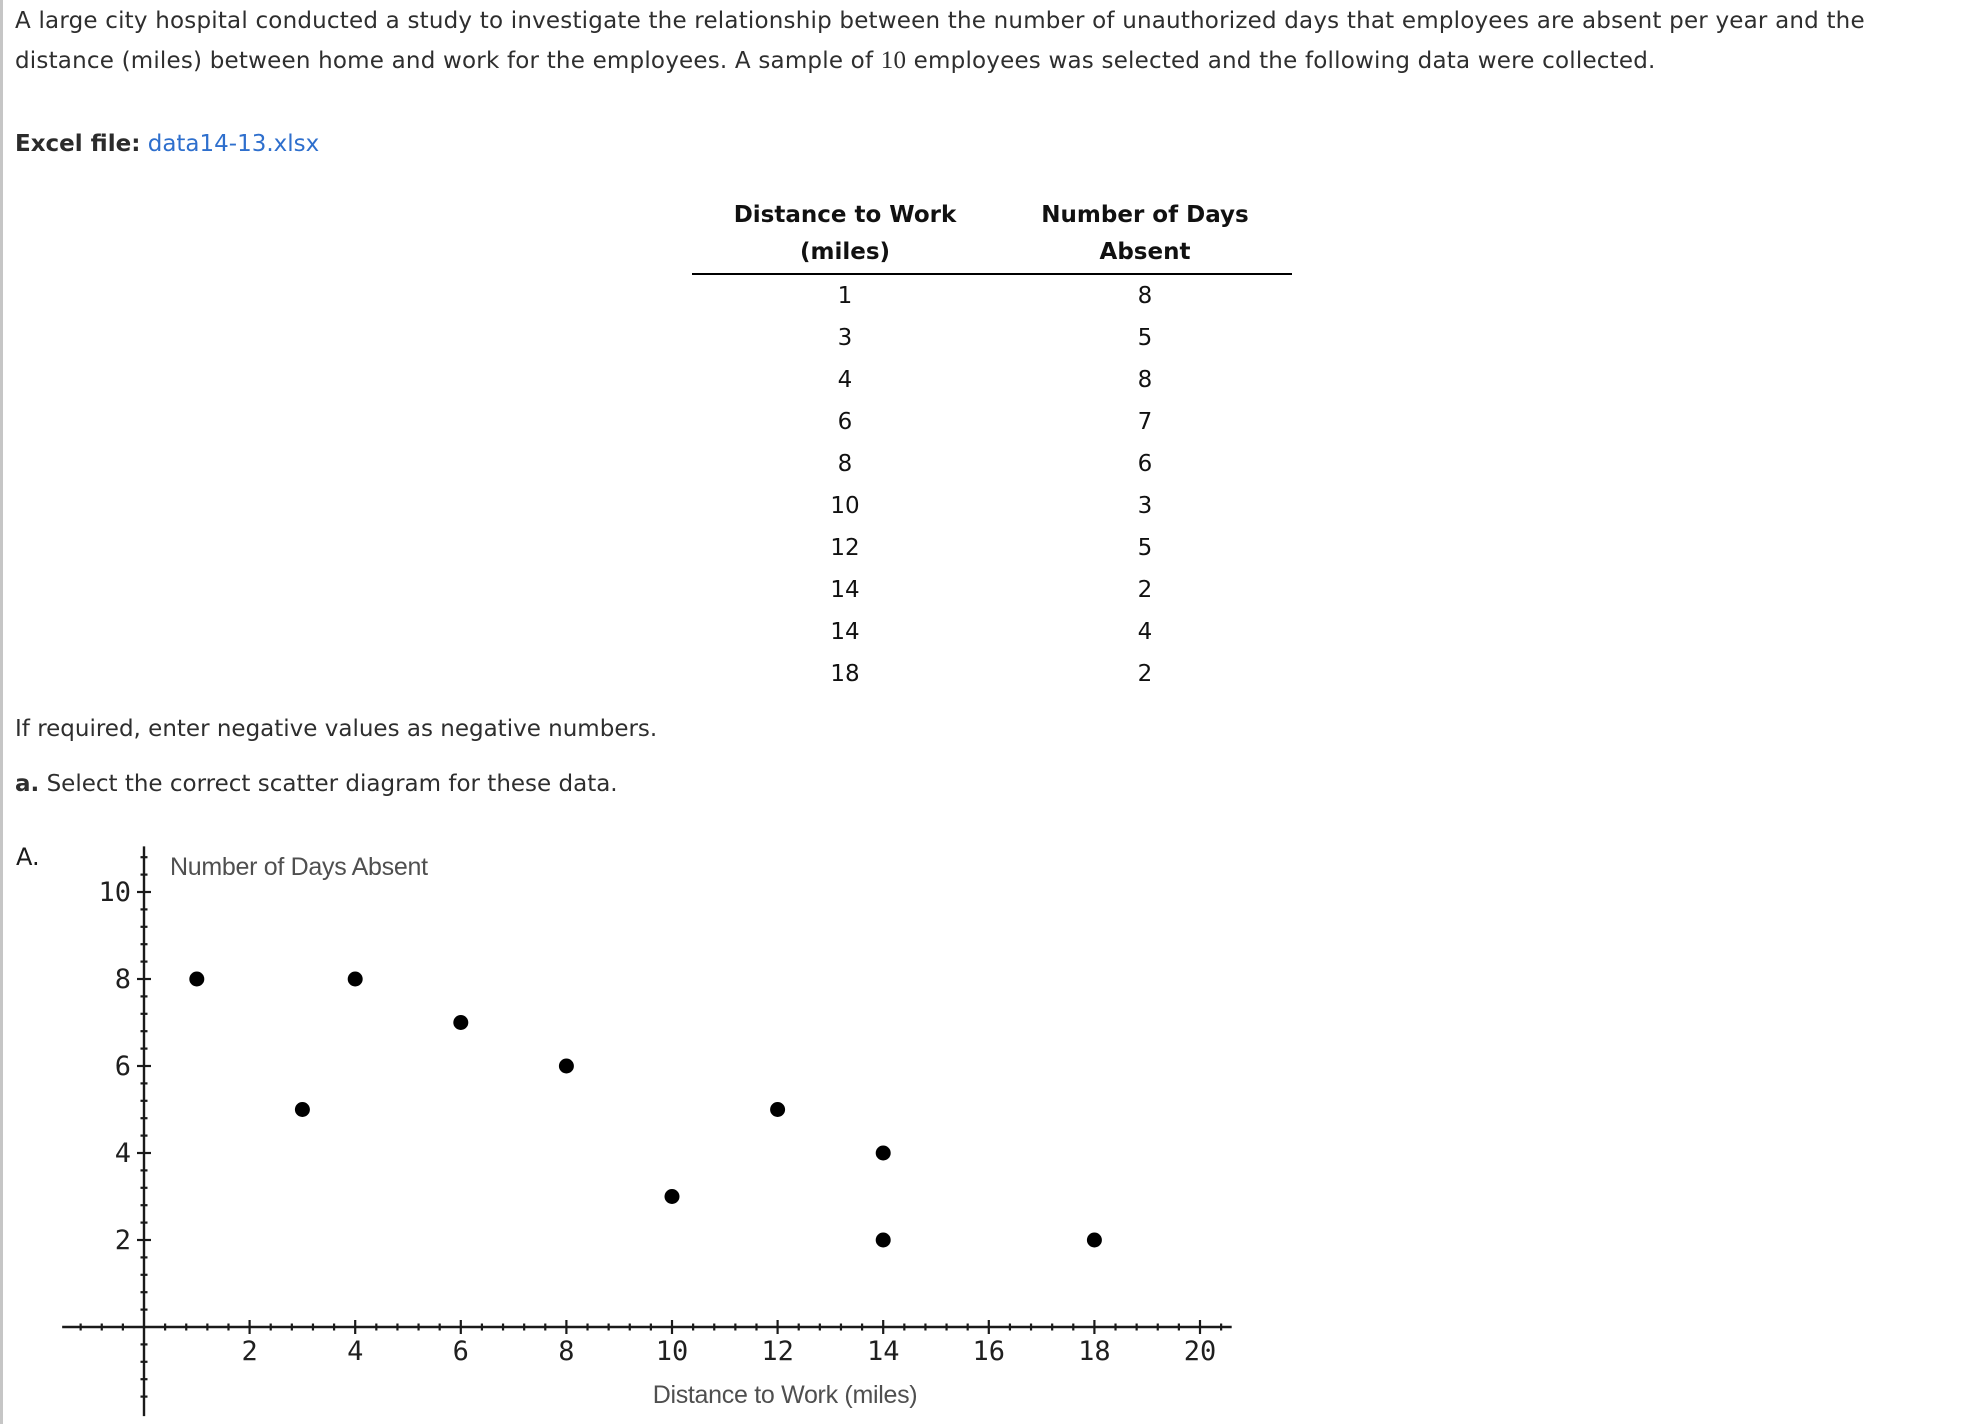  What do you see at coordinates (992, 506) in the screenshot?
I see `table-row: 10 3` at bounding box center [992, 506].